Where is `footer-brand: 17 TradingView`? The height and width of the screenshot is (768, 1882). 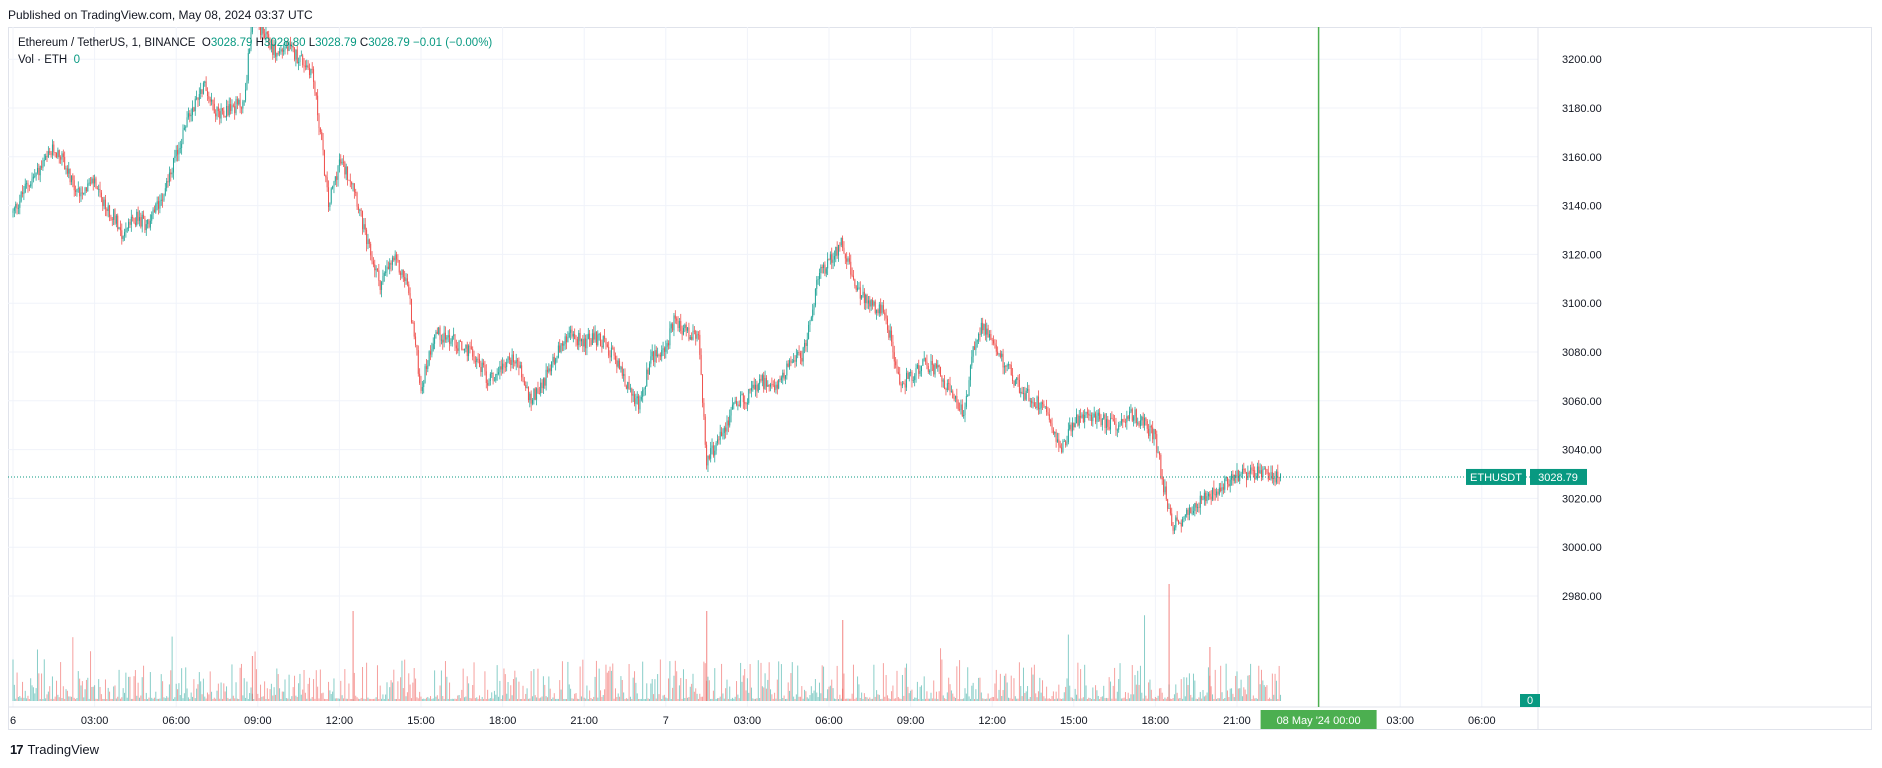 footer-brand: 17 TradingView is located at coordinates (54, 749).